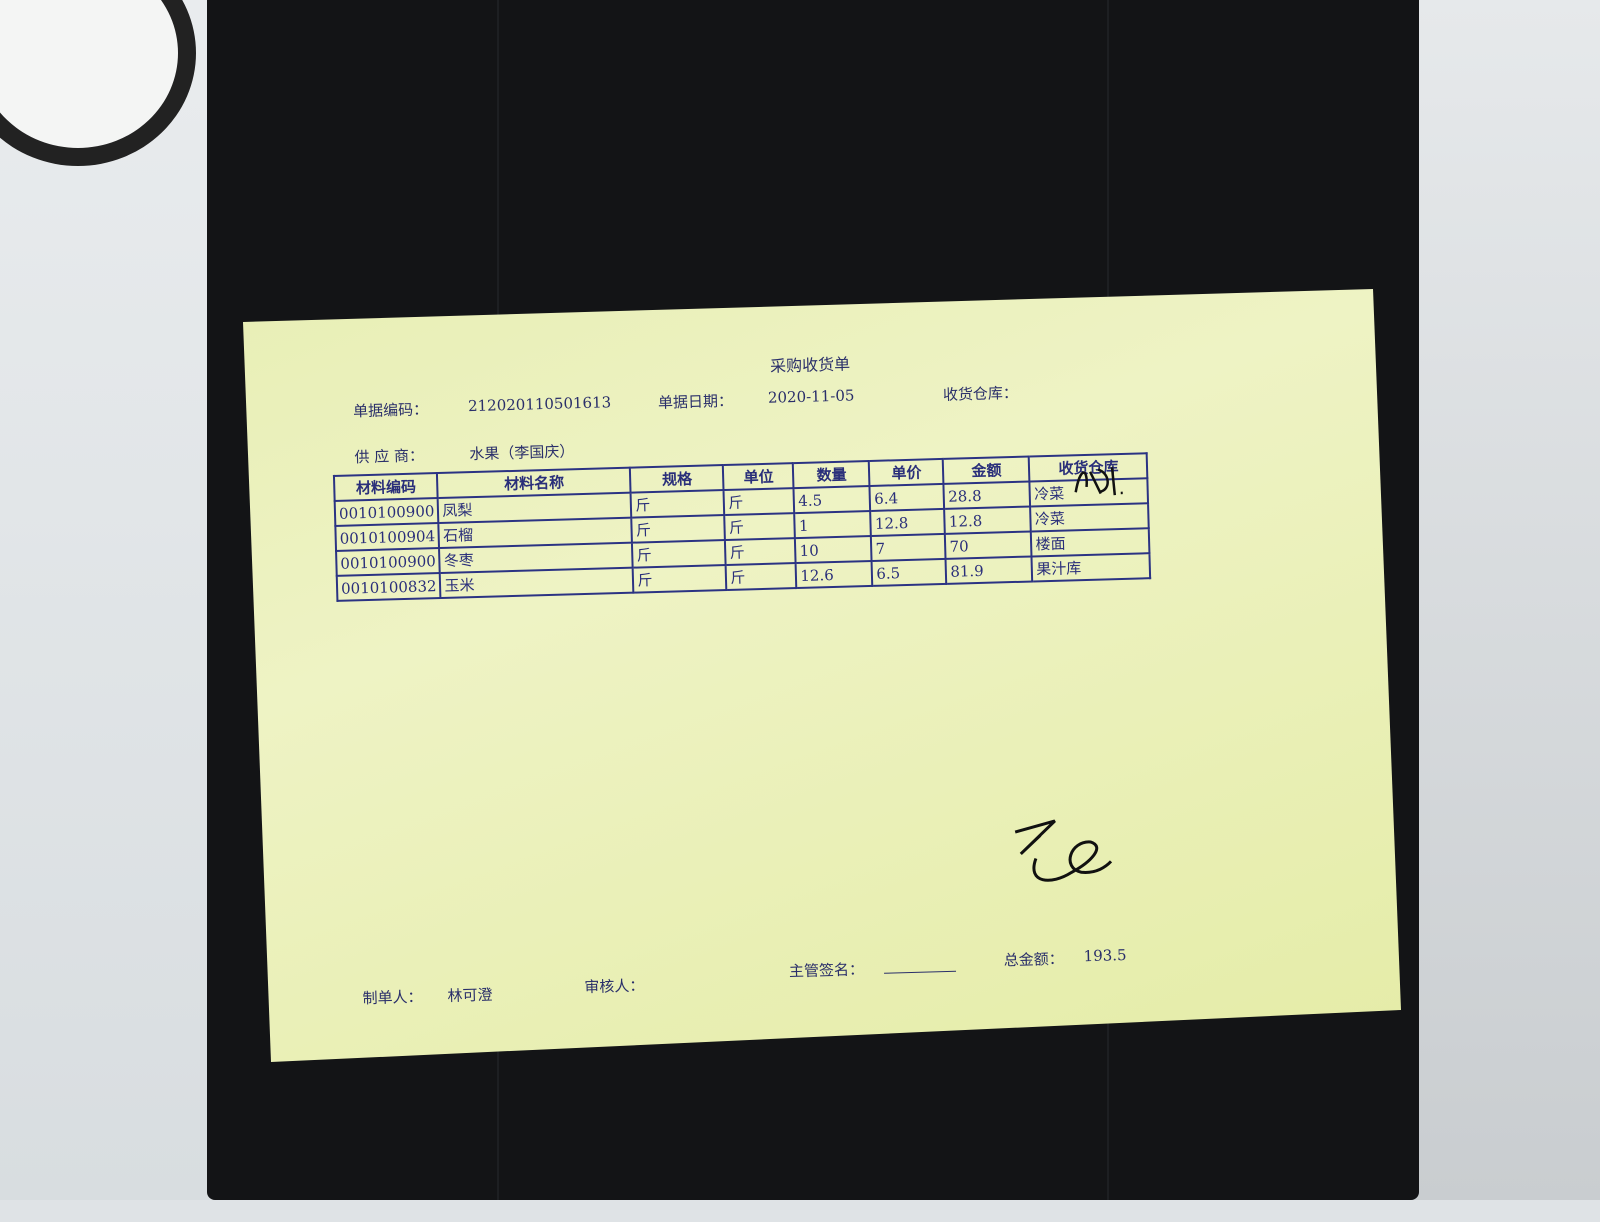 Image resolution: width=1600 pixels, height=1222 pixels. I want to click on cell-amount: 12.8, so click(988, 520).